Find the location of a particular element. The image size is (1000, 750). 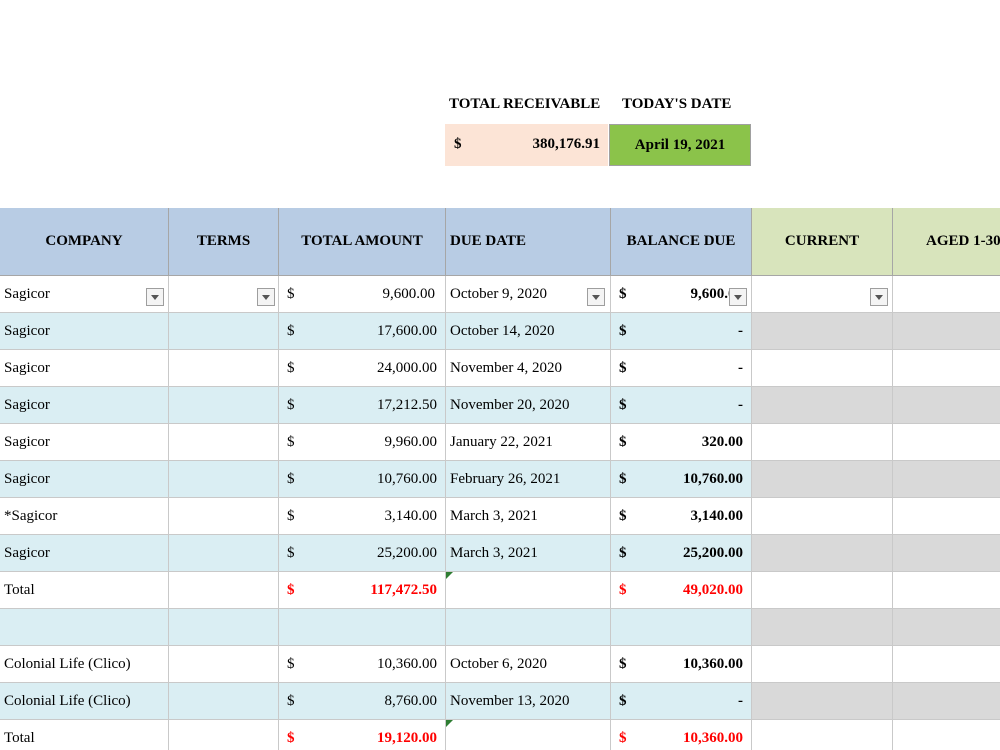

header-company: COMPANY is located at coordinates (84, 242).